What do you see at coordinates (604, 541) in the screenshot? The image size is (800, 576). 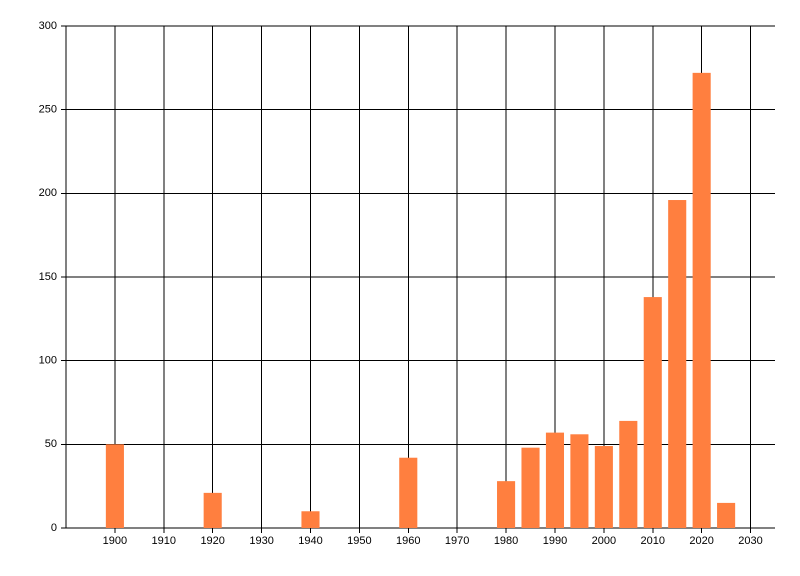 I see `x-tick-label: 2000` at bounding box center [604, 541].